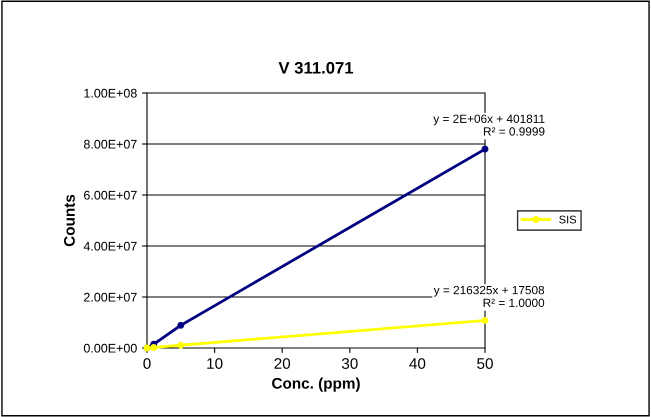  I want to click on x-tick-label: 10, so click(214, 363).